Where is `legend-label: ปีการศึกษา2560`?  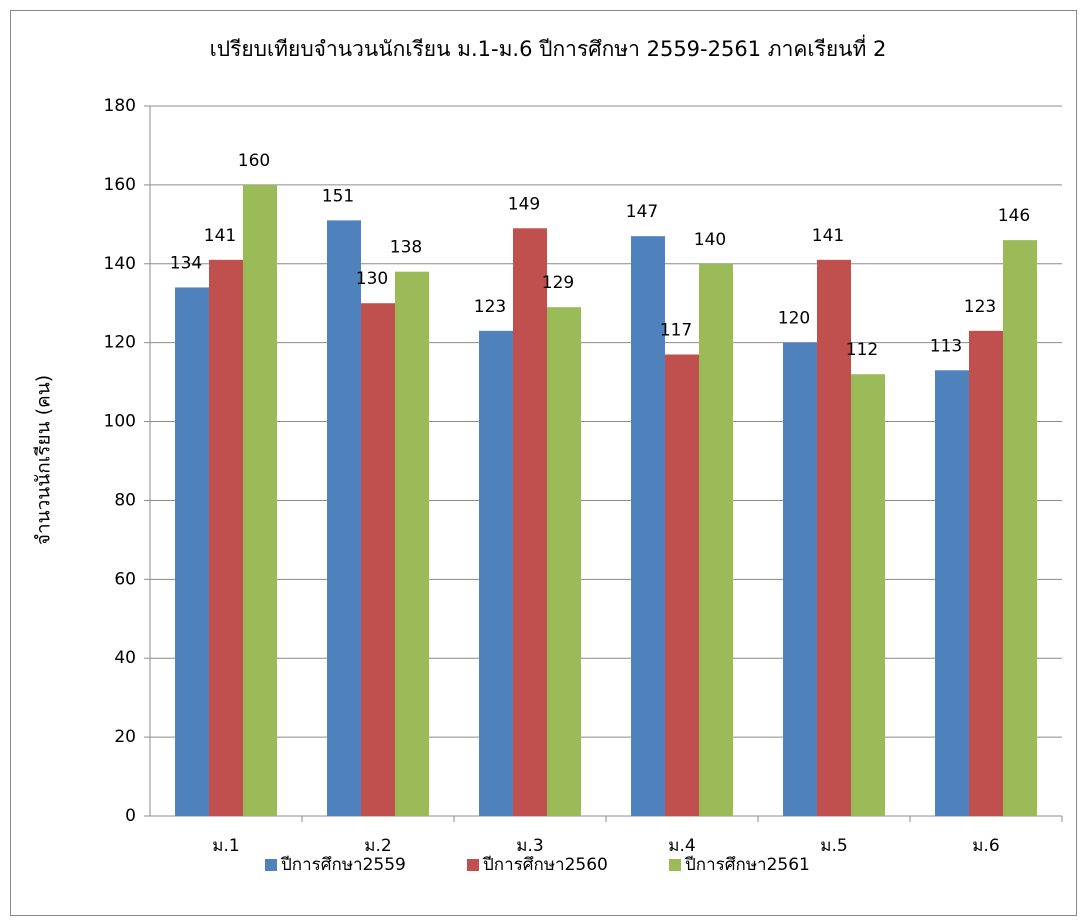 legend-label: ปีการศึกษา2560 is located at coordinates (545, 865).